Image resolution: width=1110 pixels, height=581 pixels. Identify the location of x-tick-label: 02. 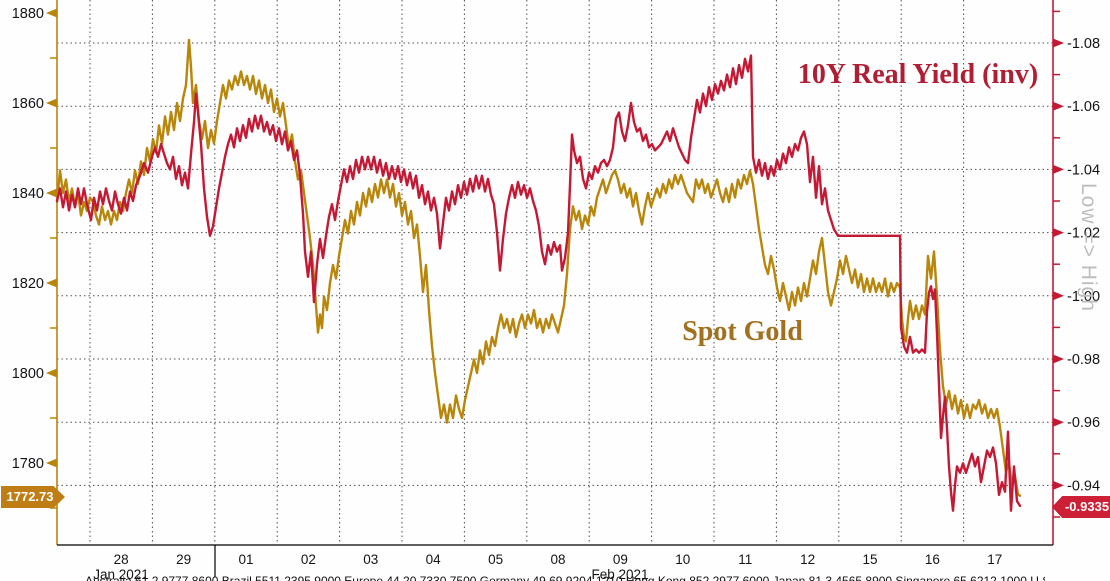
(308, 559).